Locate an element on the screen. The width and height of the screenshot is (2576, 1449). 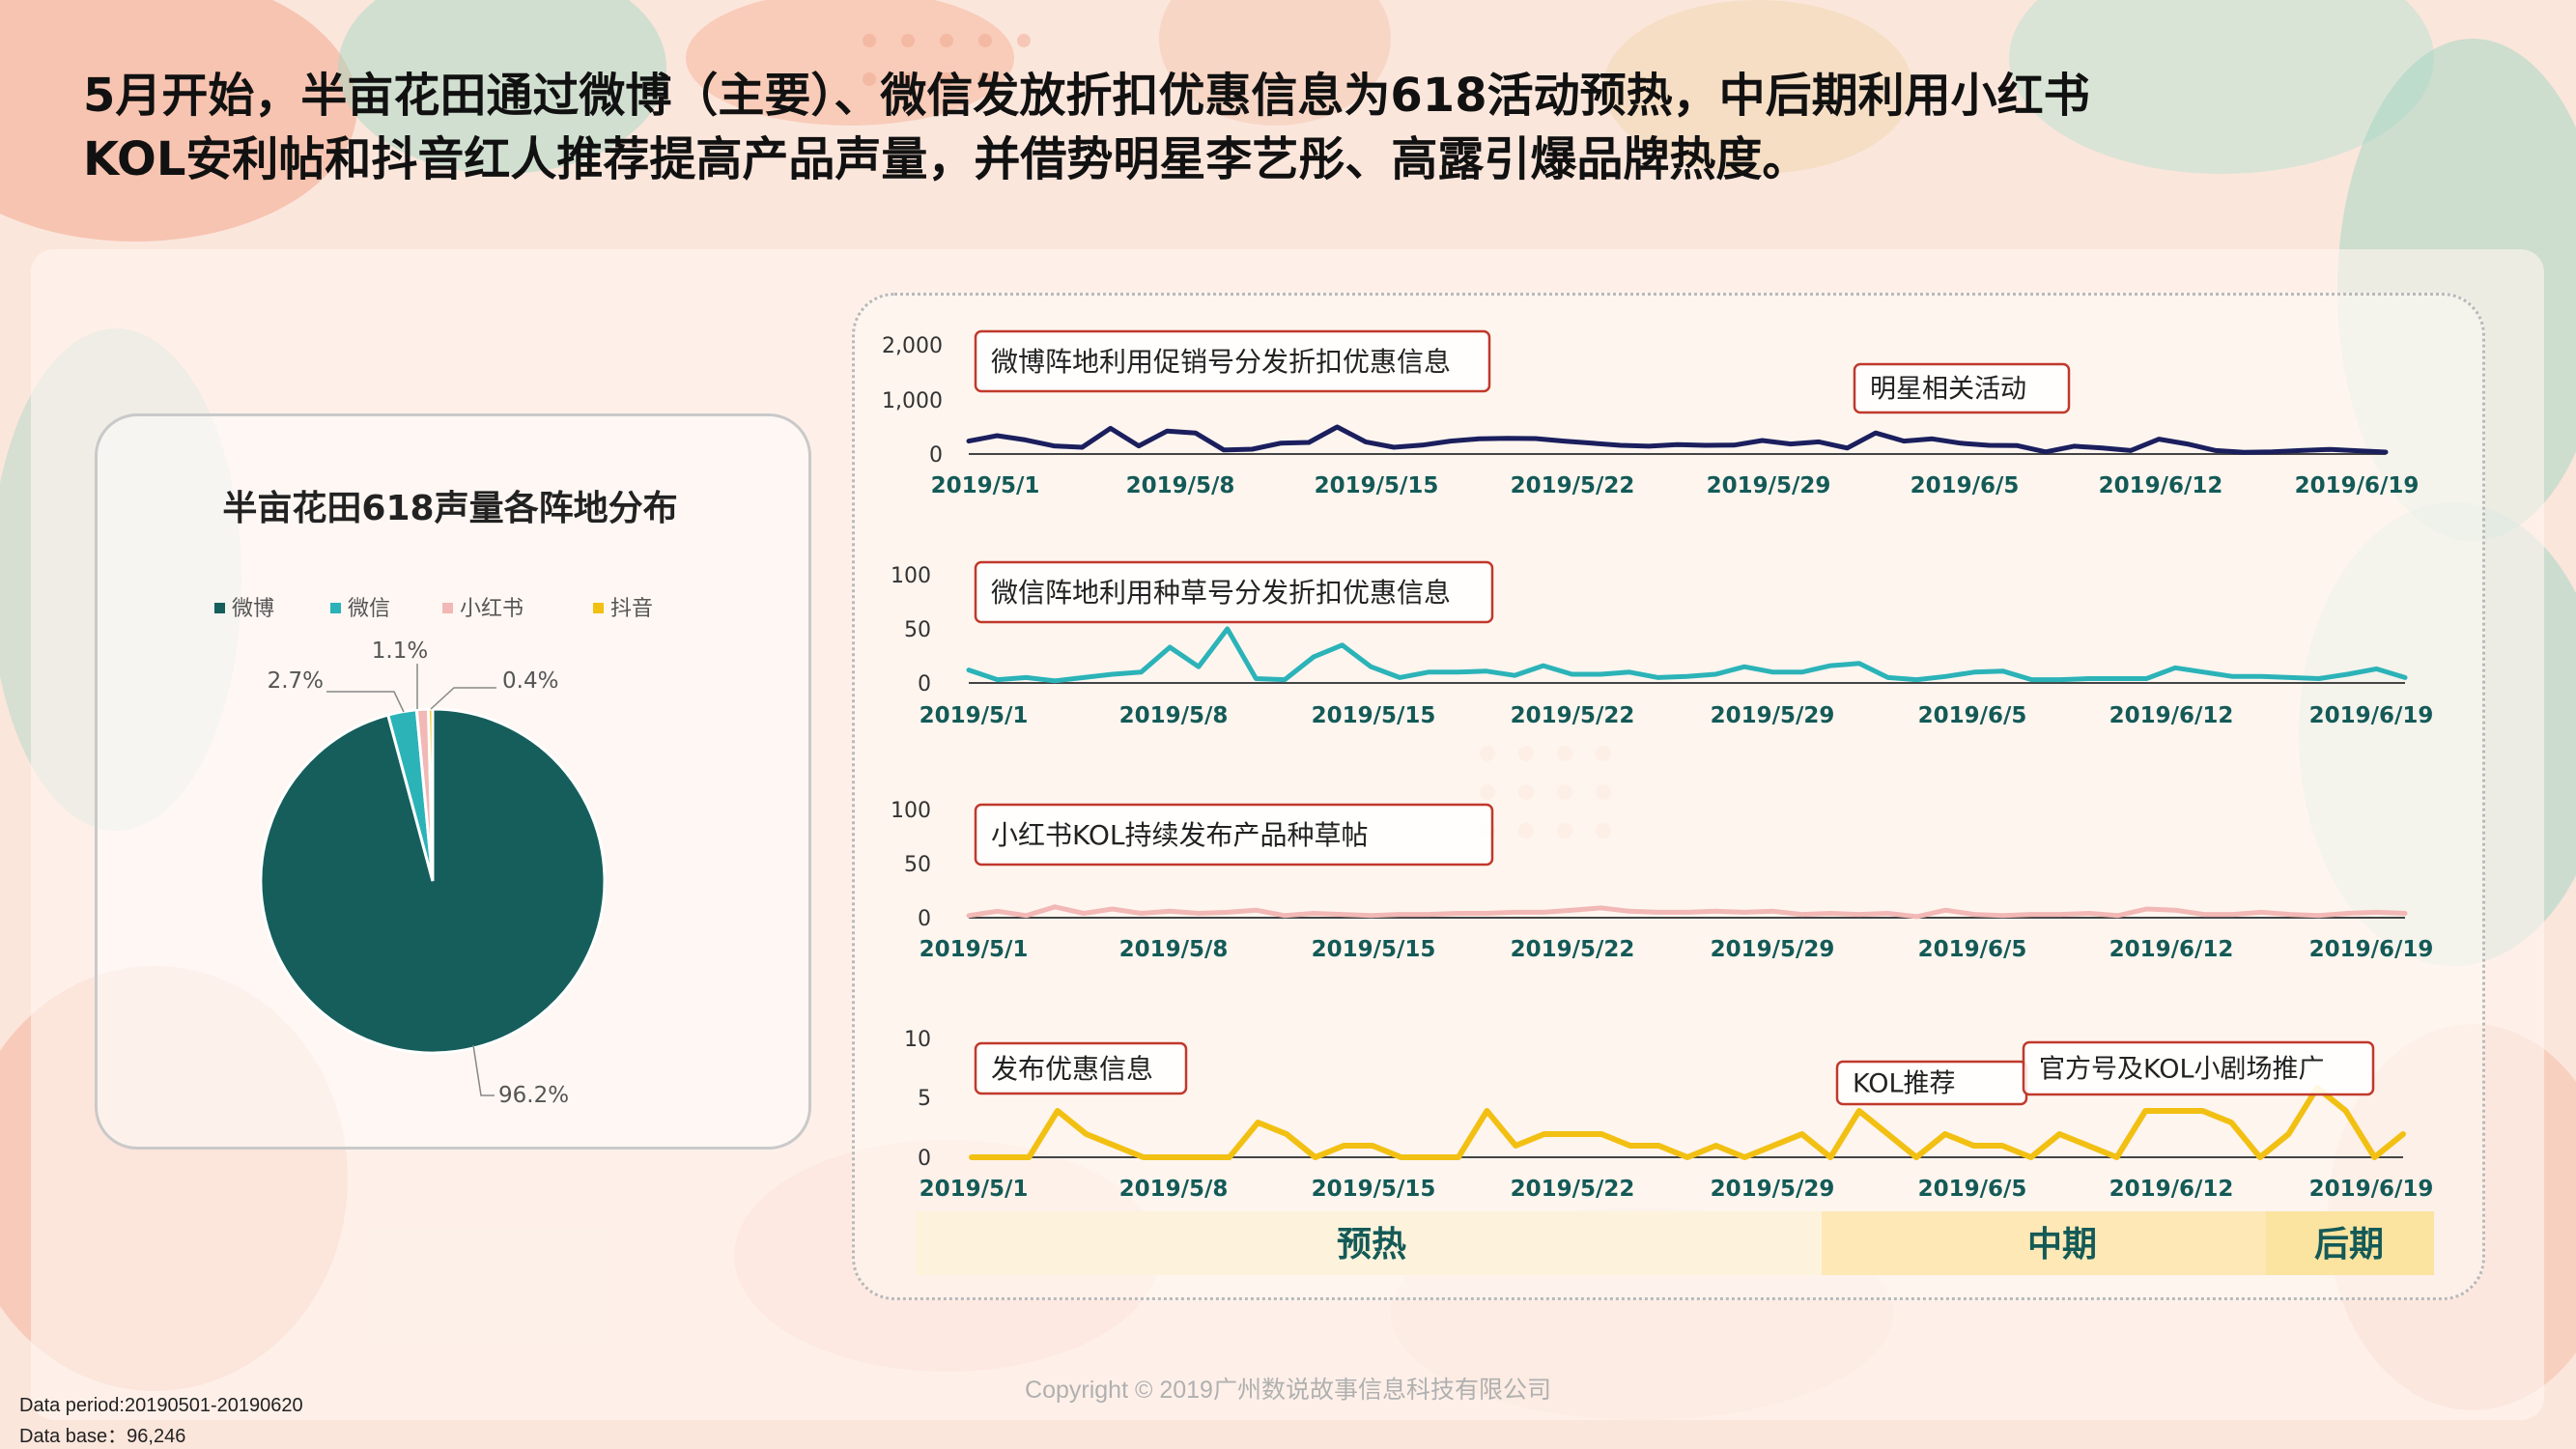
chart-2-x-tick-1: 2019/5/8 is located at coordinates (1174, 715).